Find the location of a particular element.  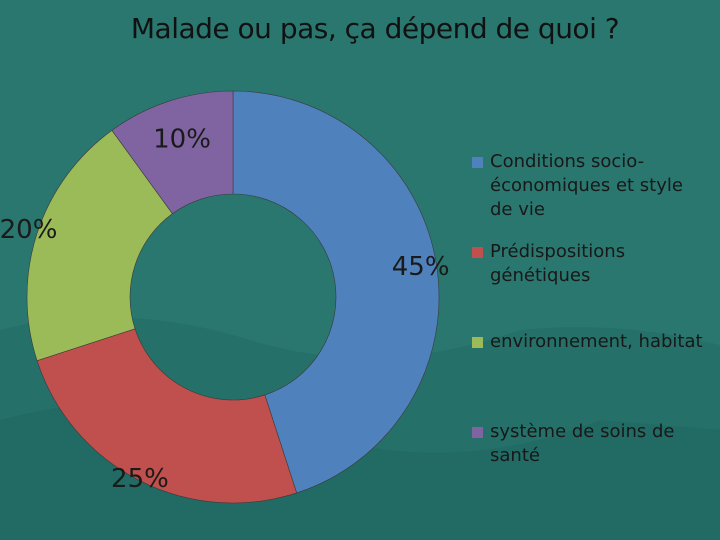

legend-item-3: environnement, habitat is located at coordinates (588, 342).